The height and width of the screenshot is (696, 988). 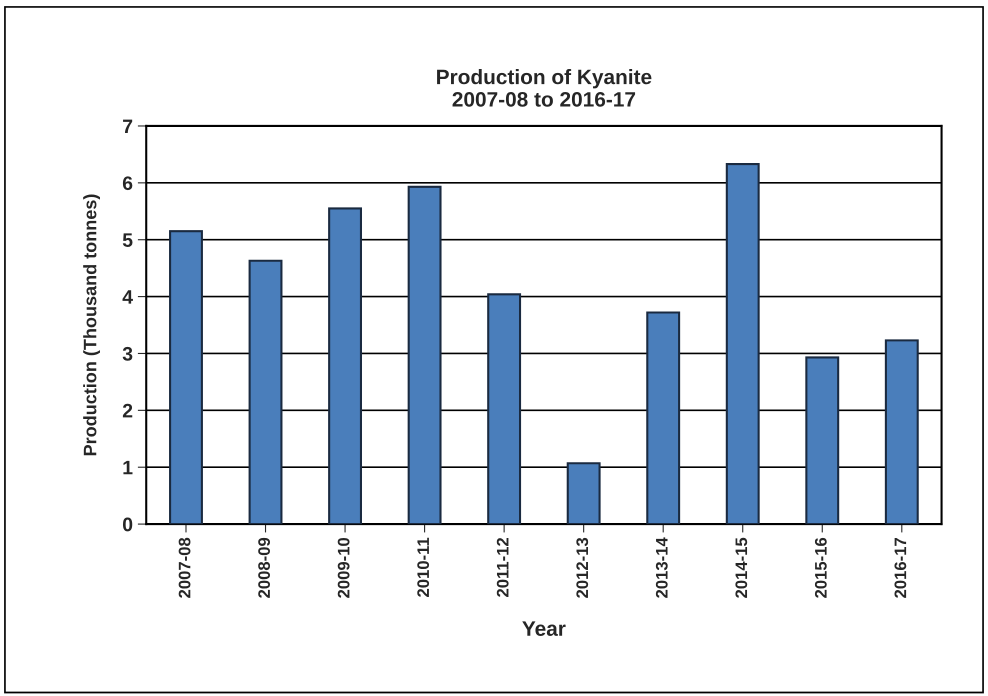 What do you see at coordinates (127, 183) in the screenshot?
I see `y-tick-label: 6` at bounding box center [127, 183].